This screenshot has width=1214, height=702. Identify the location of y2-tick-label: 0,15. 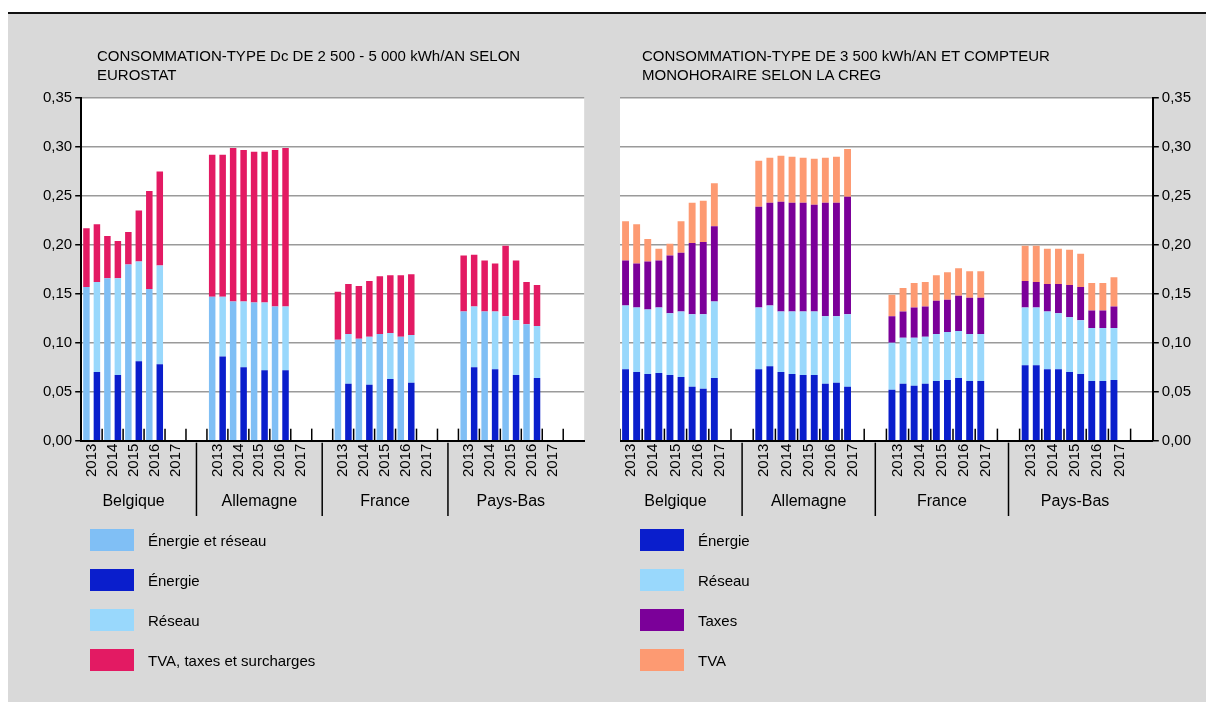
(1176, 292).